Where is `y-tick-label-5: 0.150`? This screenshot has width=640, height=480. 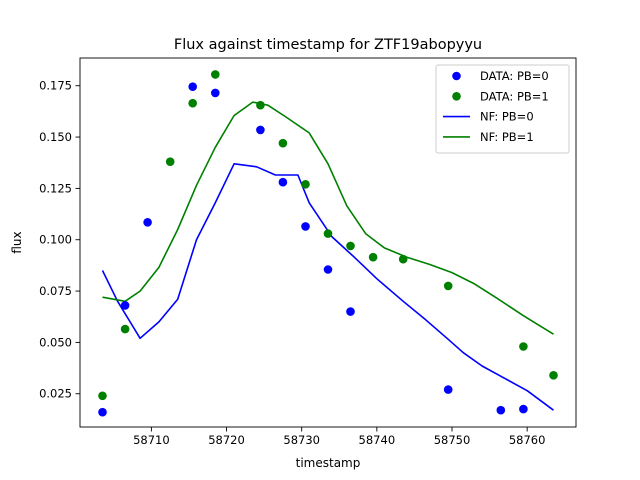
y-tick-label-5: 0.150 is located at coordinates (55, 137).